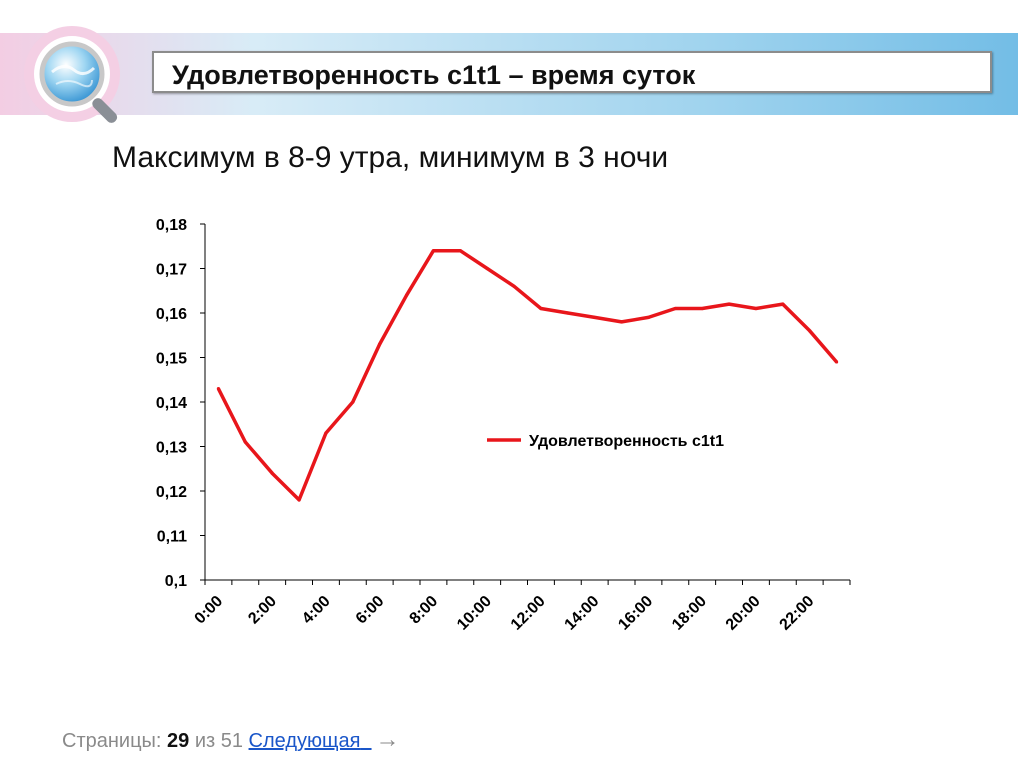  I want to click on next-page-label: Следующая, so click(304, 741).